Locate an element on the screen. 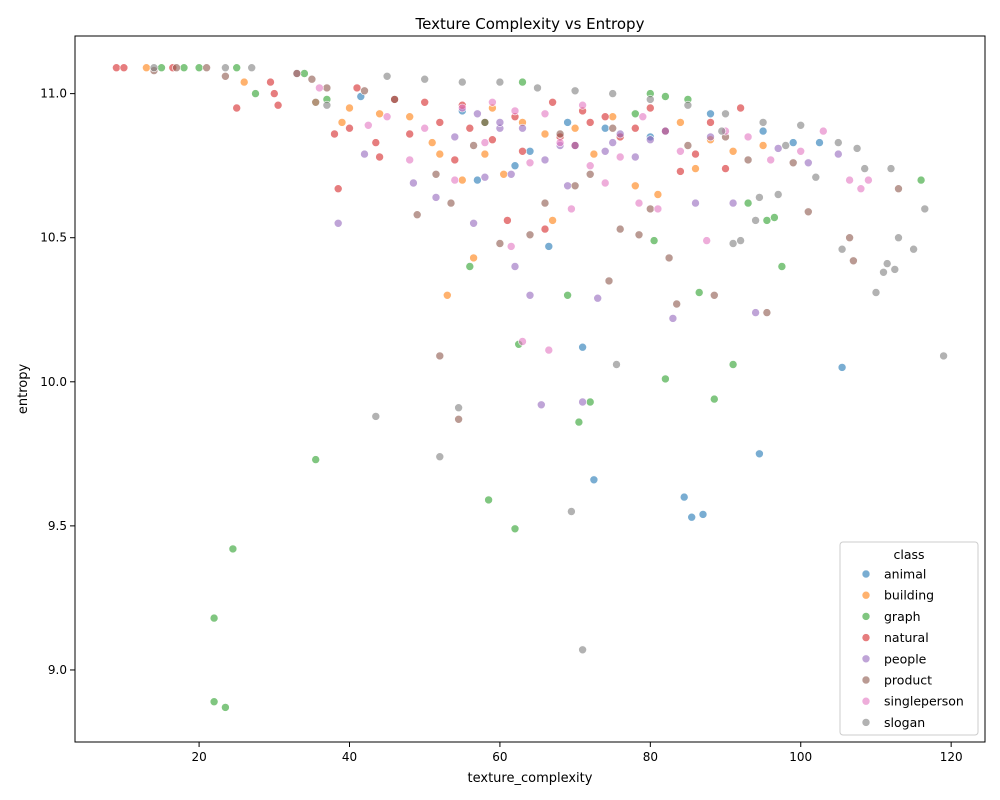 The image size is (1000, 800). y-tick-label: 10.5 is located at coordinates (53, 238).